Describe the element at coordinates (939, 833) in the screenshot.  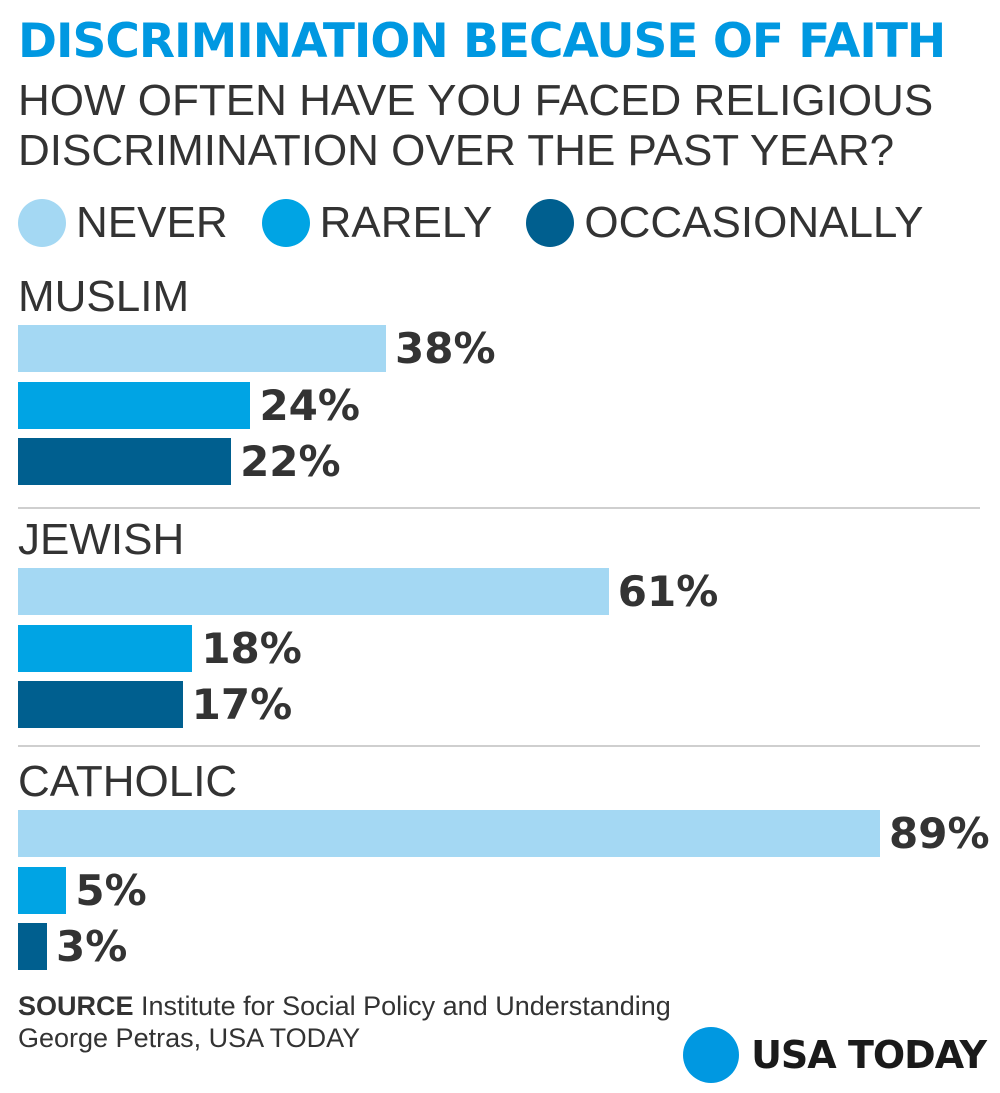
I see `value-label-catholic-never: 89%` at that location.